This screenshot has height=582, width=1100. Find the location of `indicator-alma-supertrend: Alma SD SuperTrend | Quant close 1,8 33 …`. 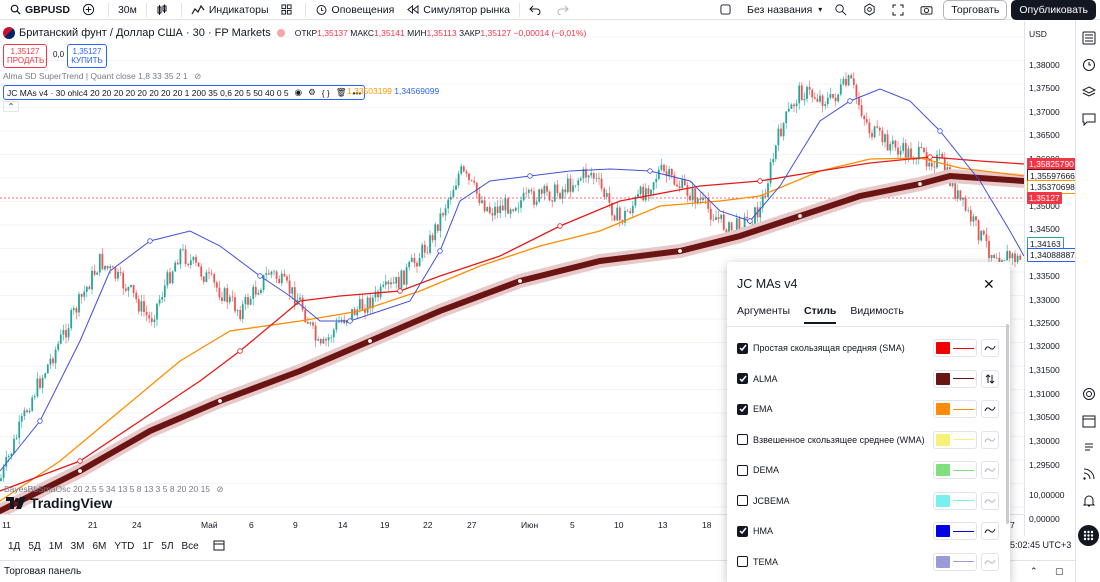

indicator-alma-supertrend: Alma SD SuperTrend | Quant close 1,8 33 … is located at coordinates (102, 76).